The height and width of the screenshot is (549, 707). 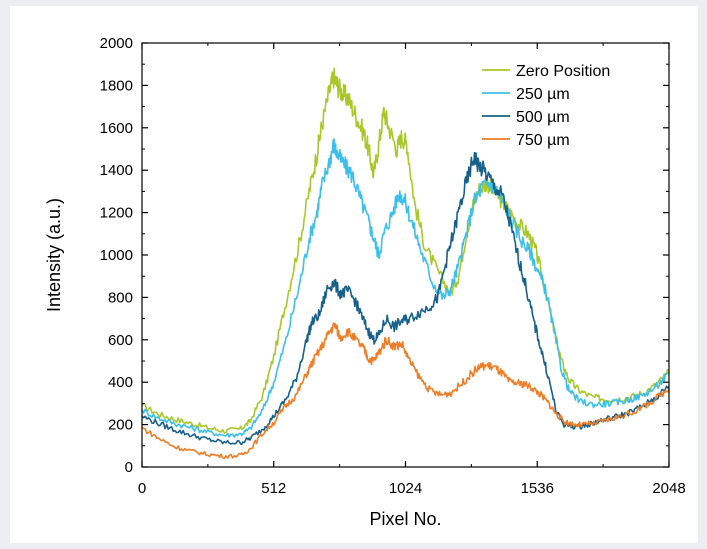 What do you see at coordinates (546, 106) in the screenshot?
I see `legend: Zero Position 250 µm 500 µm 750 µm` at bounding box center [546, 106].